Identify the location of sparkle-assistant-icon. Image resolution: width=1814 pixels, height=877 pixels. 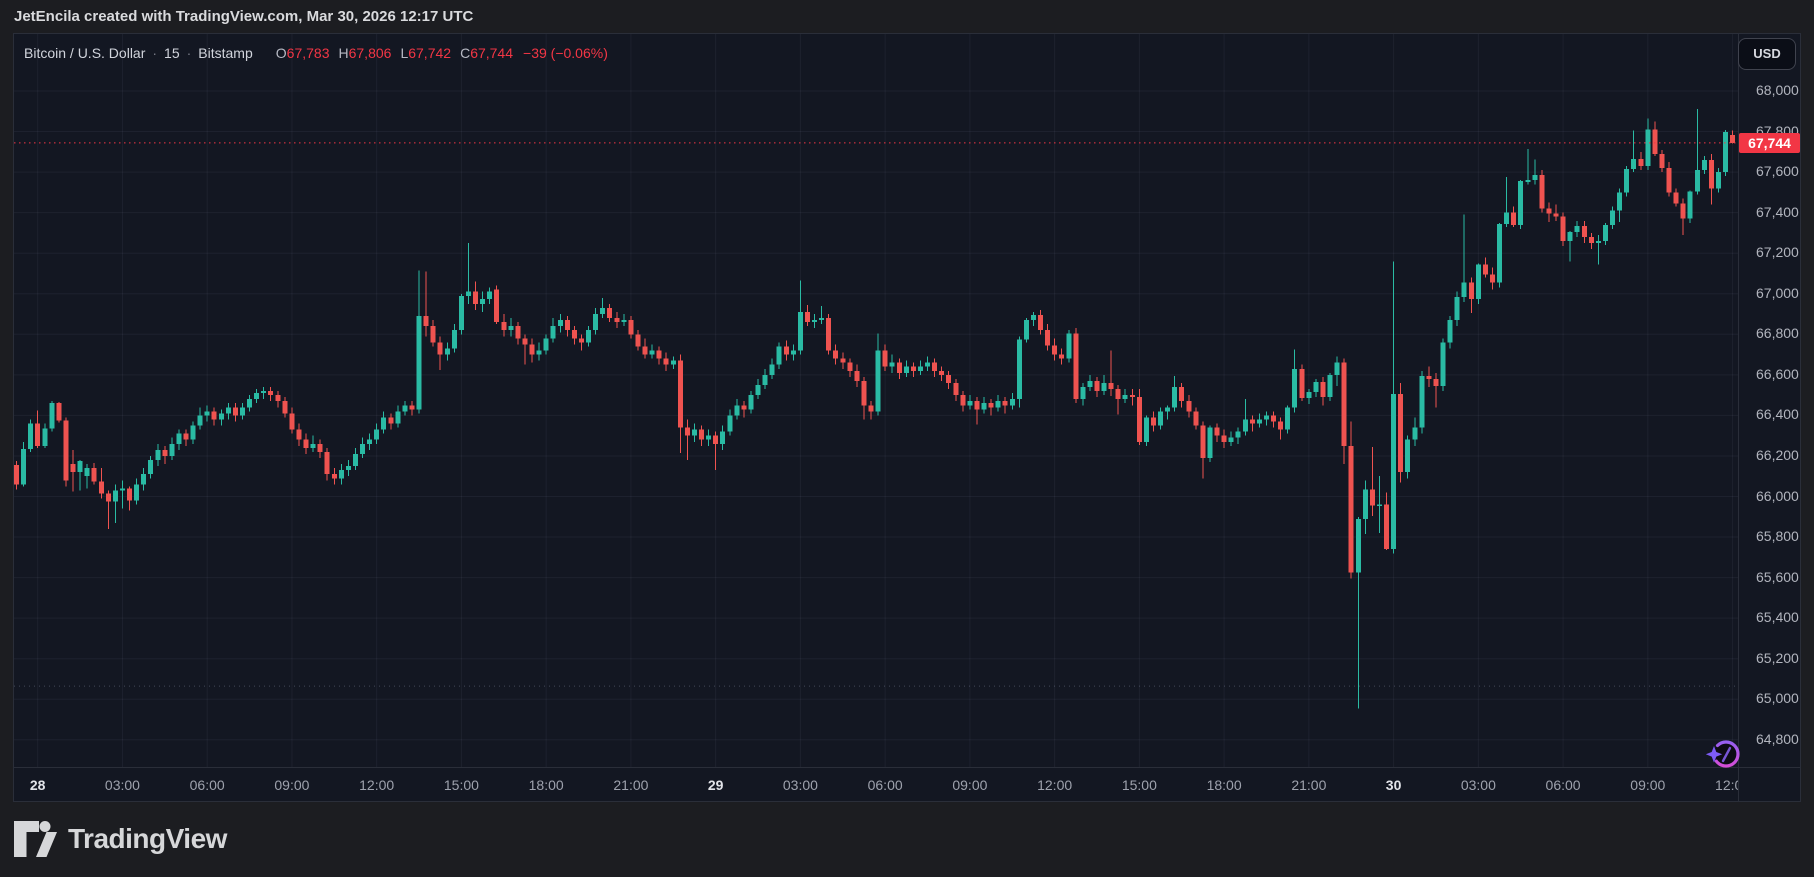
(1722, 754).